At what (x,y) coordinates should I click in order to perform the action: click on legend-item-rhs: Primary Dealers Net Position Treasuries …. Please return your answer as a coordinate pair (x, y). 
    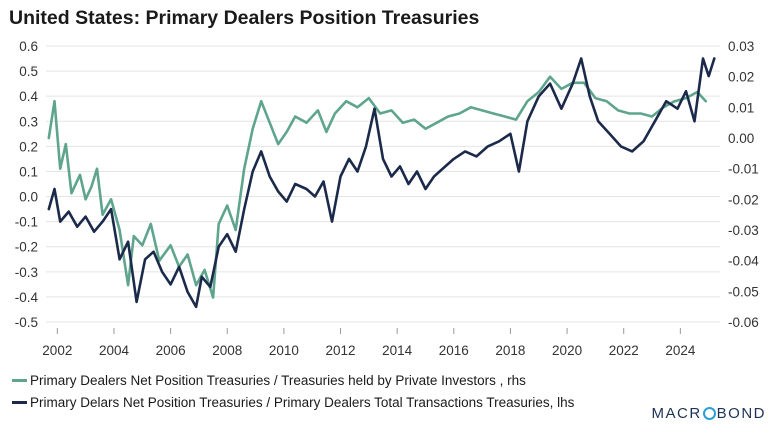
    Looking at the image, I should click on (293, 380).